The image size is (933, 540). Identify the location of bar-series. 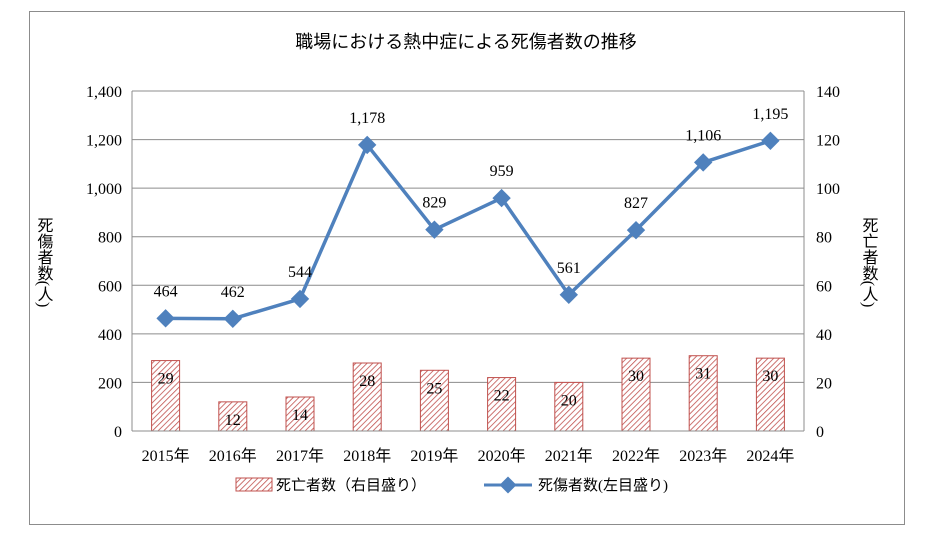
(468, 393).